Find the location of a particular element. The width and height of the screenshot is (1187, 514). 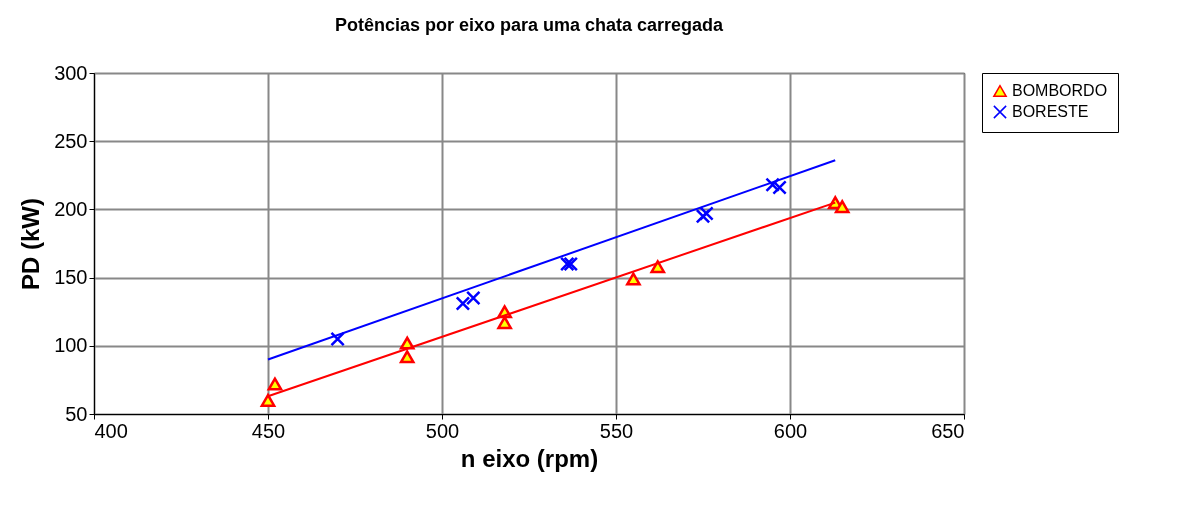

y-tick-label: 150 is located at coordinates (71, 277).